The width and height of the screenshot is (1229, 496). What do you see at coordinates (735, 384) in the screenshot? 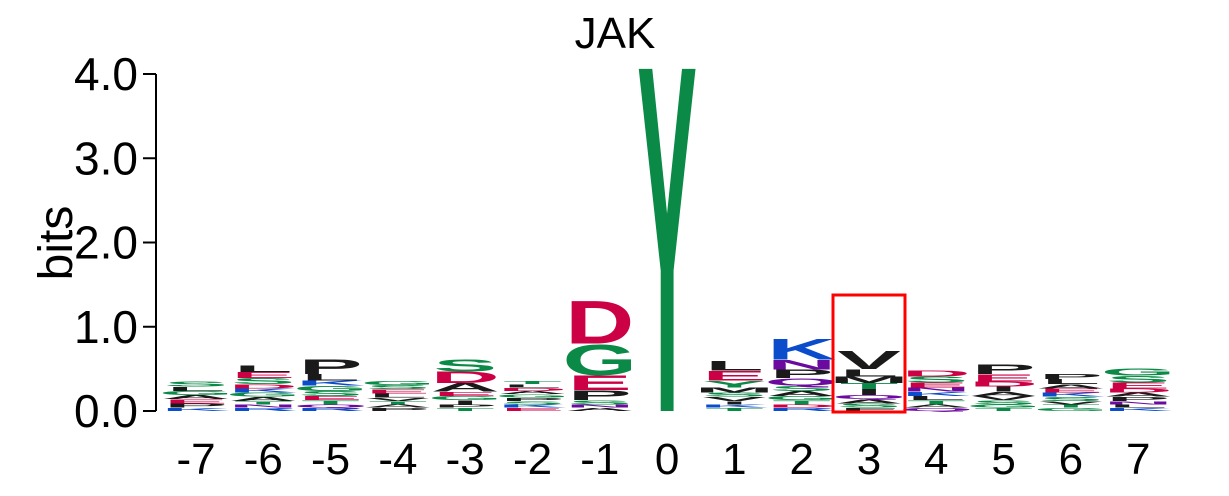
I see `logo-letter-Y: Y` at bounding box center [735, 384].